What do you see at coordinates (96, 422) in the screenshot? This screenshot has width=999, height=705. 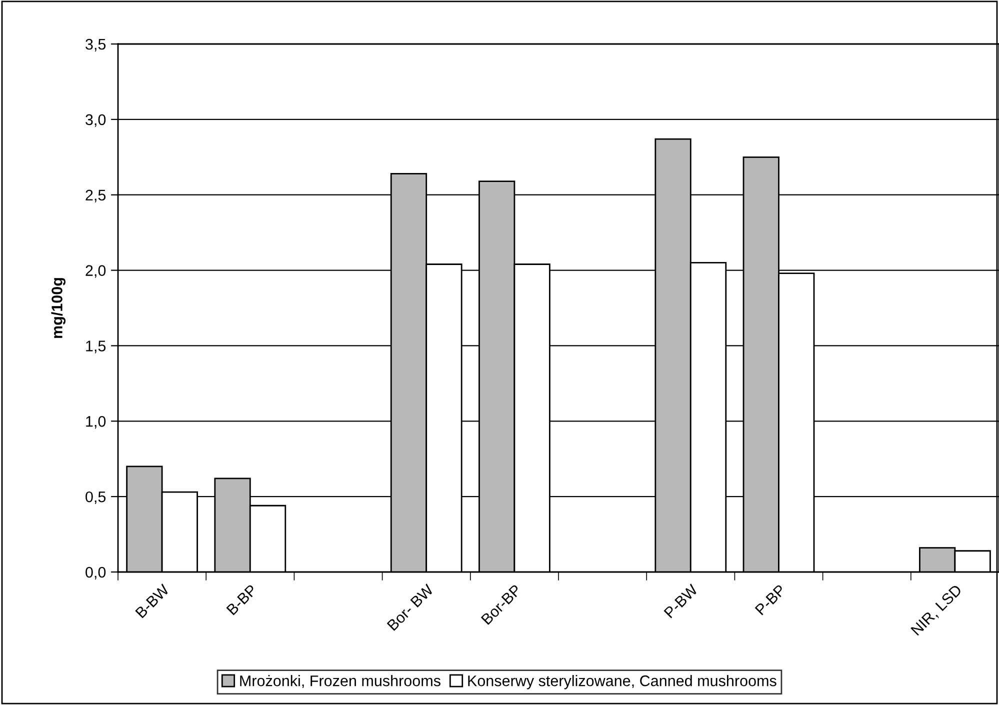 I see `y-tick-label: 1,0` at bounding box center [96, 422].